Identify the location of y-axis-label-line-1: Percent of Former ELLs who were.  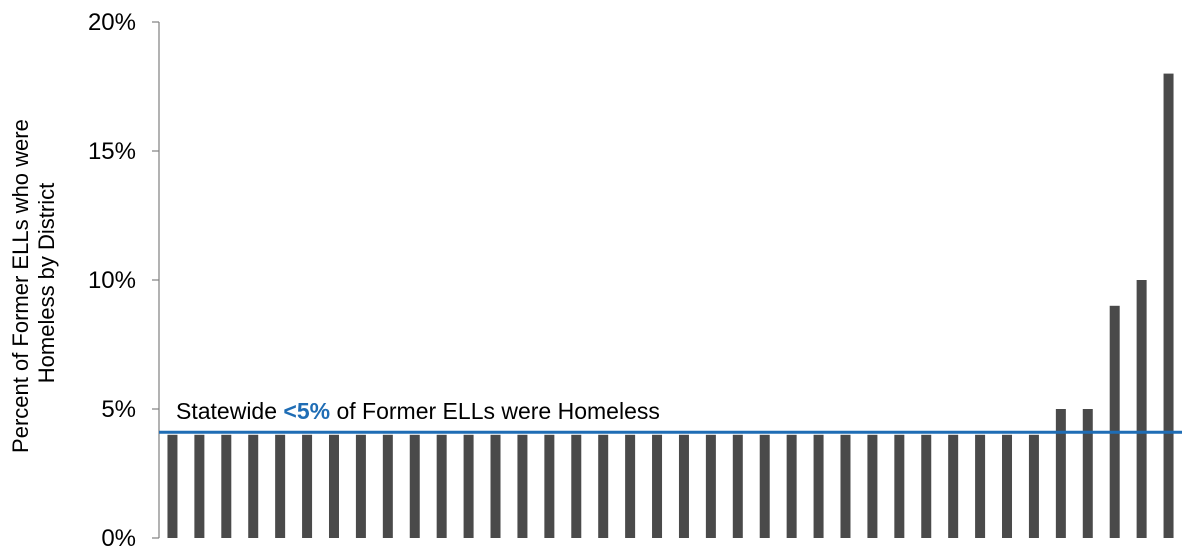
(20, 286).